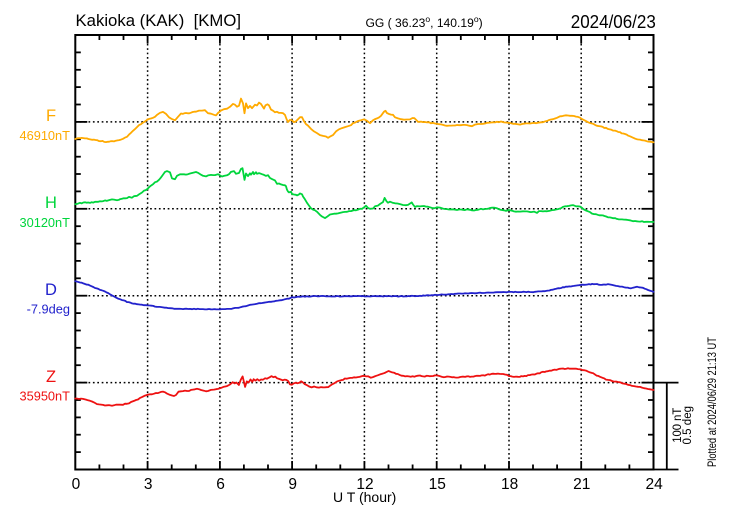 This screenshot has width=730, height=520. What do you see at coordinates (159, 20) in the screenshot?
I see `svg-text: Kakioka (KAK) [KMO]` at bounding box center [159, 20].